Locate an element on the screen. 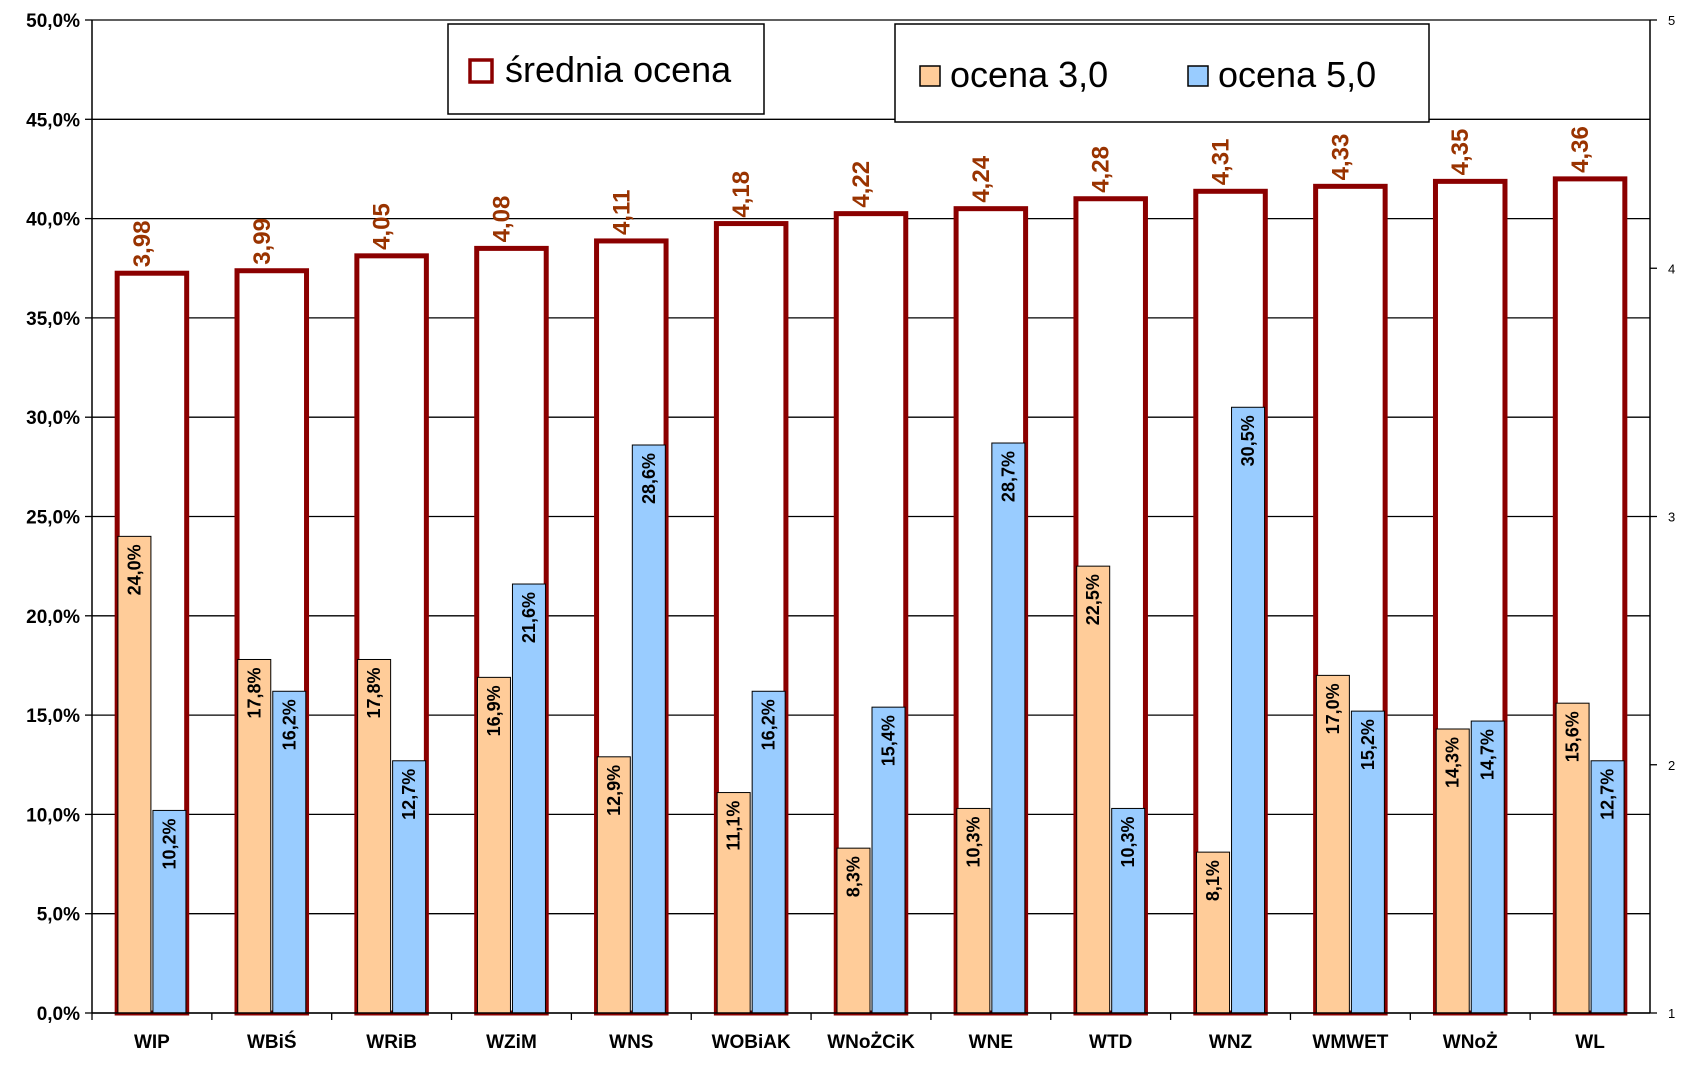  average-data-label: 4,11 is located at coordinates (621, 212).